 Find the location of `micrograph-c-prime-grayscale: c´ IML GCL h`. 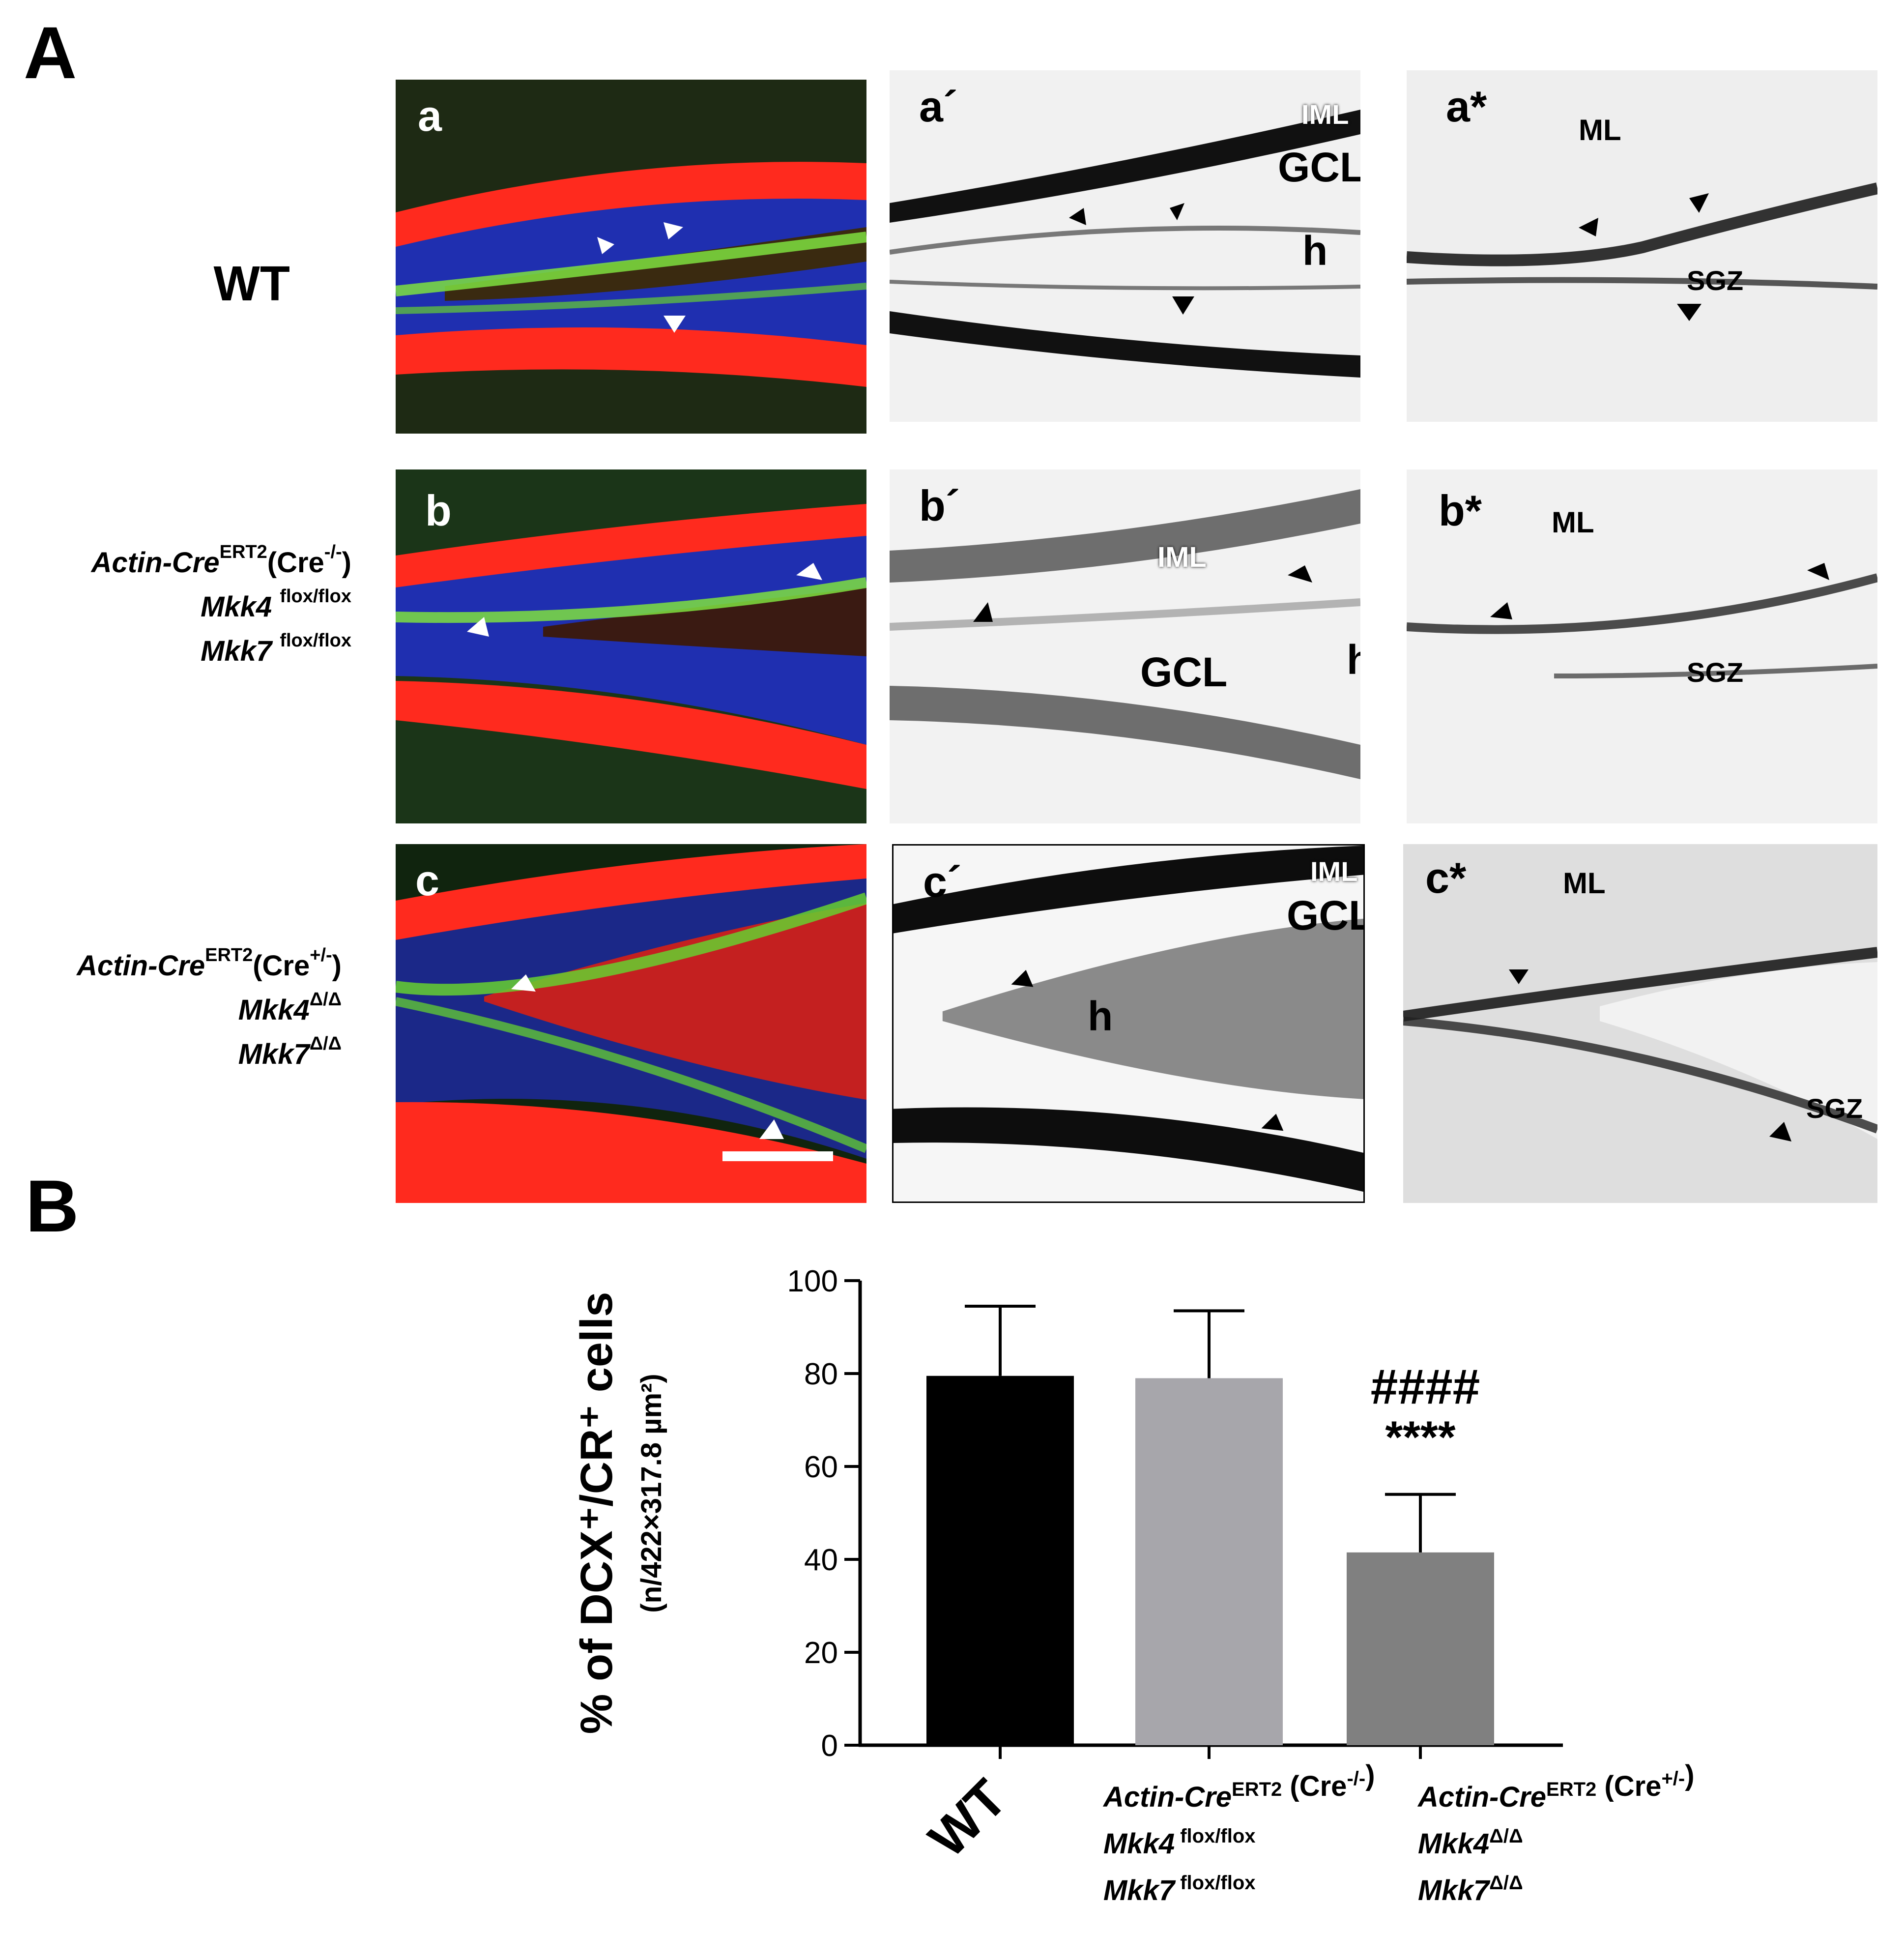

micrograph-c-prime-grayscale: c´ IML GCL h is located at coordinates (1128, 1024).